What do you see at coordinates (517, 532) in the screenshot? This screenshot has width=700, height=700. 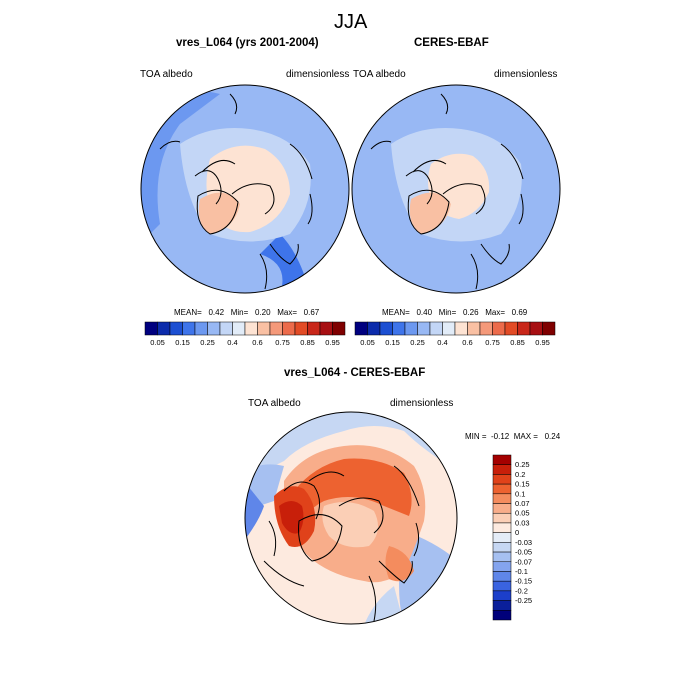 I see `colorbar-tick-label: 0` at bounding box center [517, 532].